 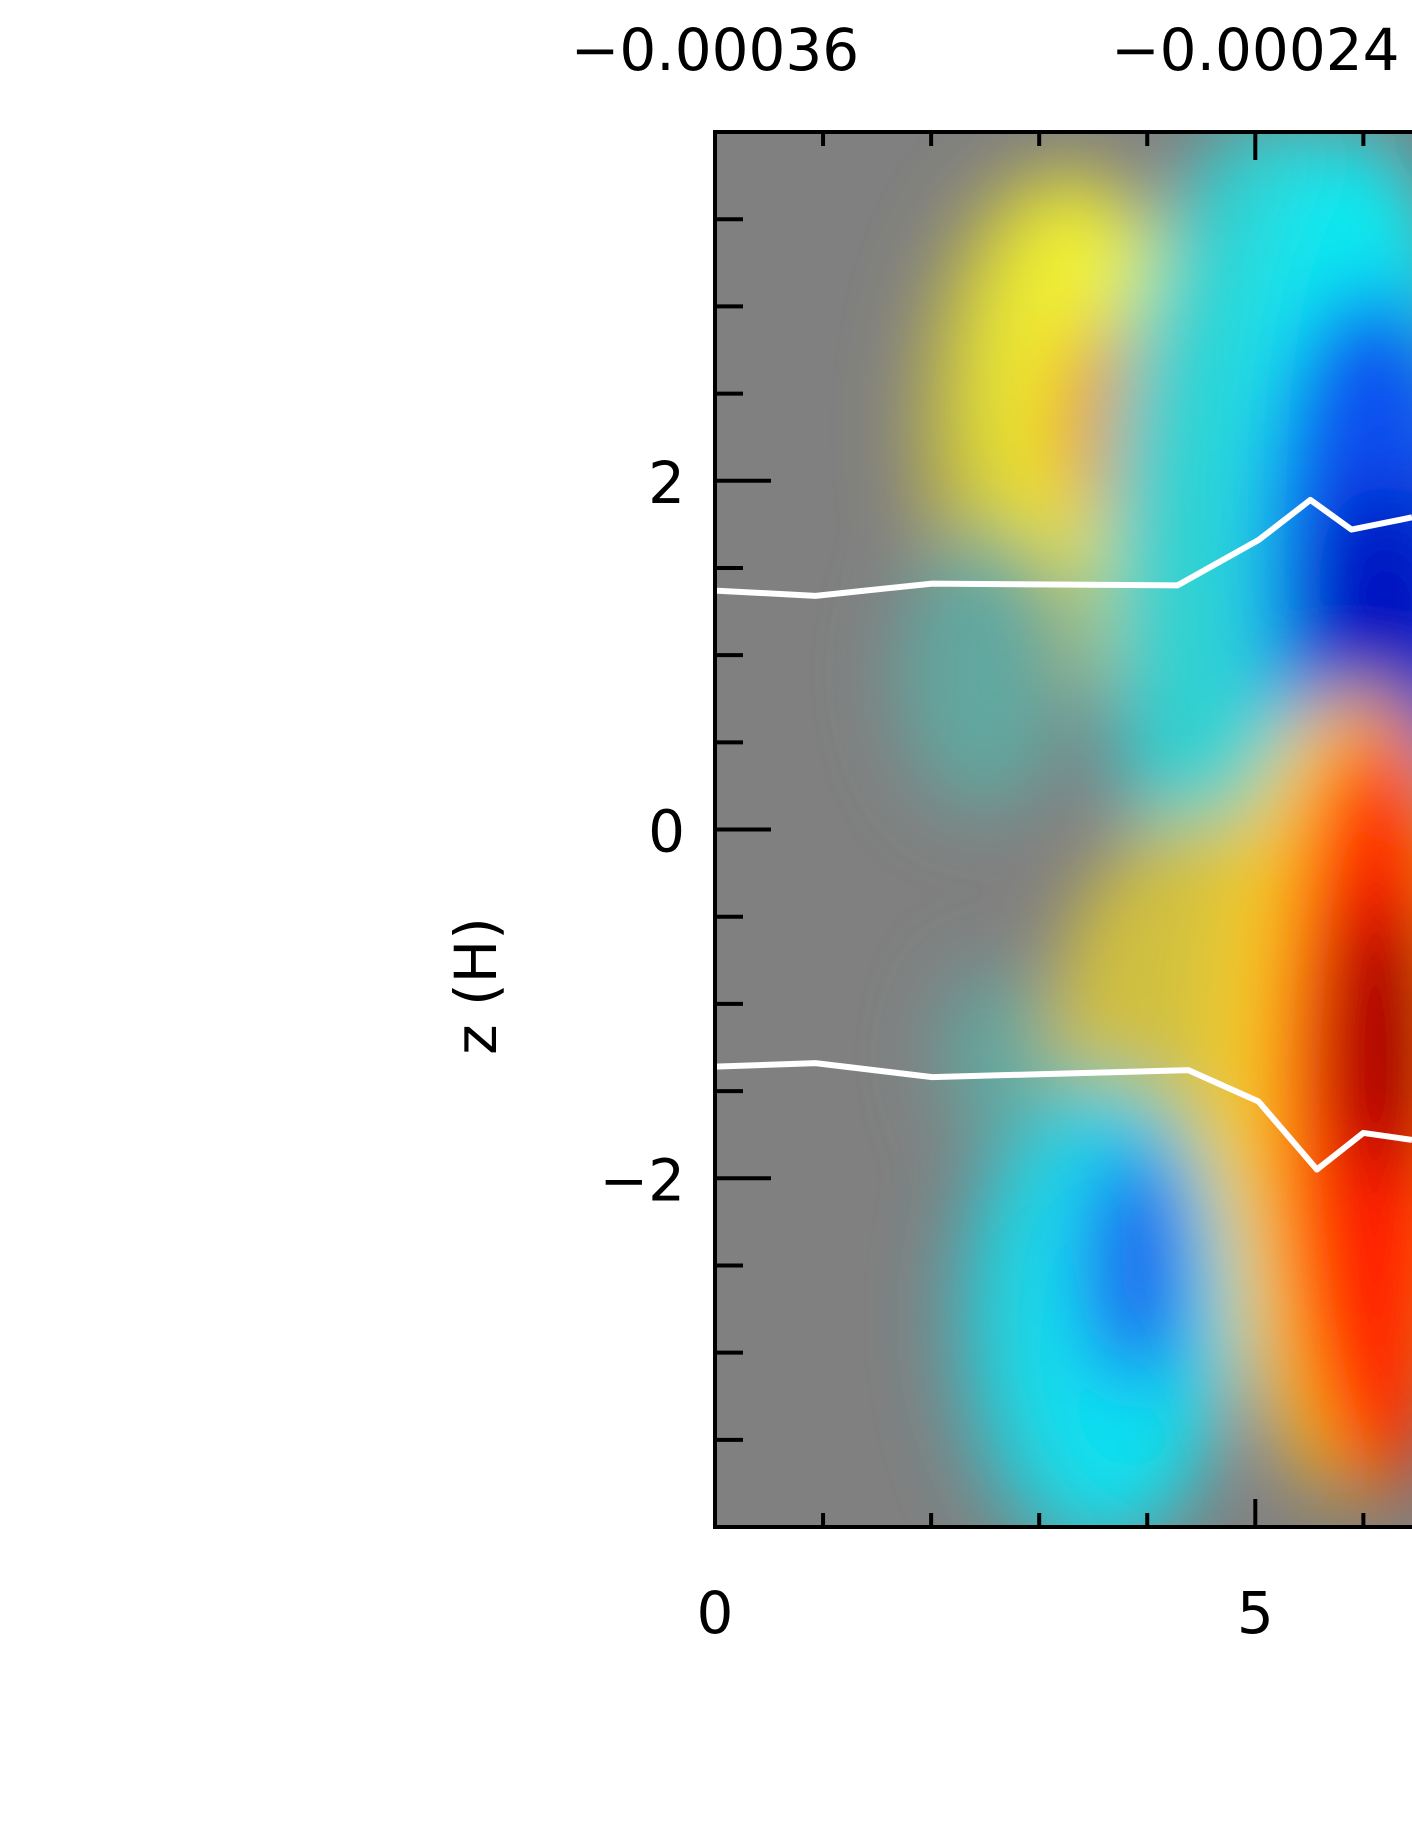 I want to click on x-tick-label: 0, so click(x=715, y=1613).